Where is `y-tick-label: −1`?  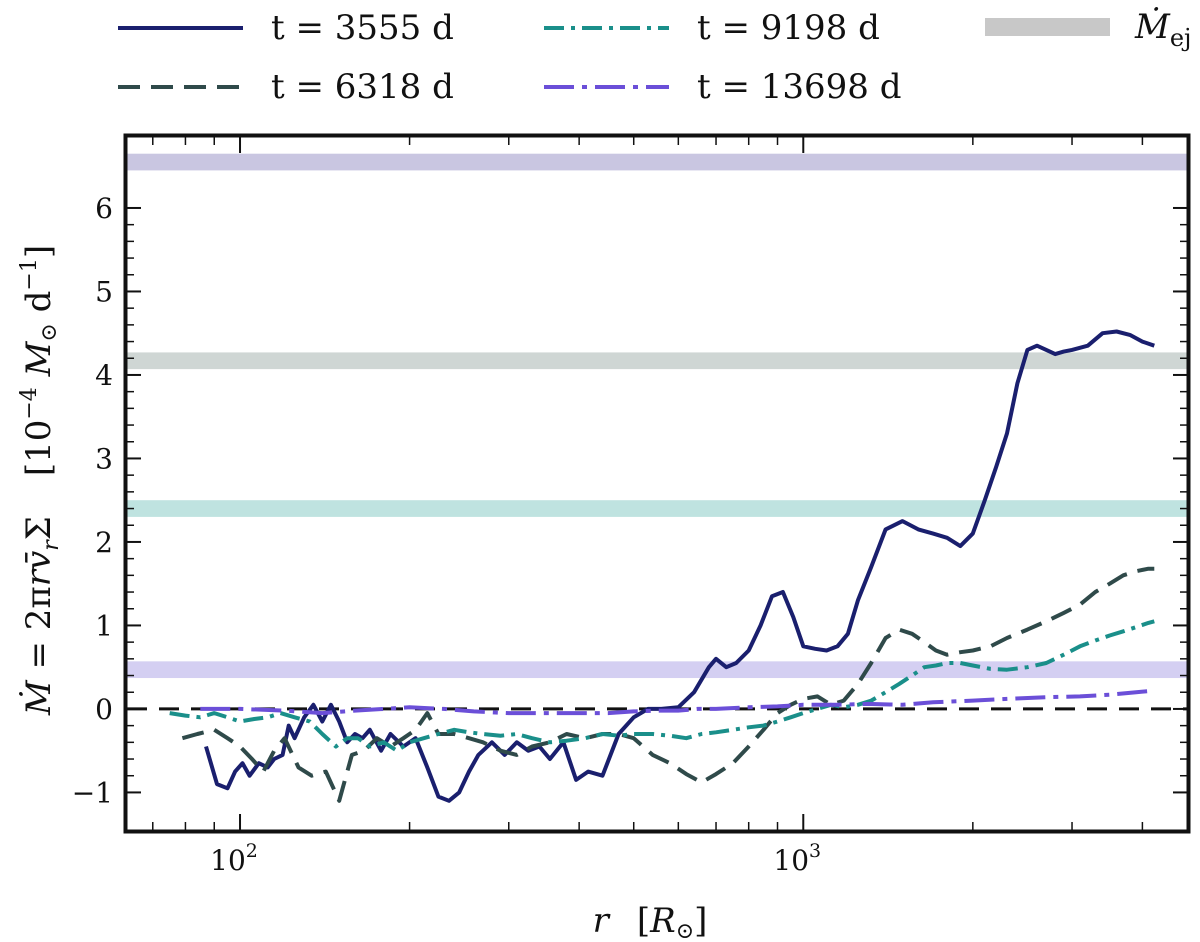
y-tick-label: −1 is located at coordinates (92, 792).